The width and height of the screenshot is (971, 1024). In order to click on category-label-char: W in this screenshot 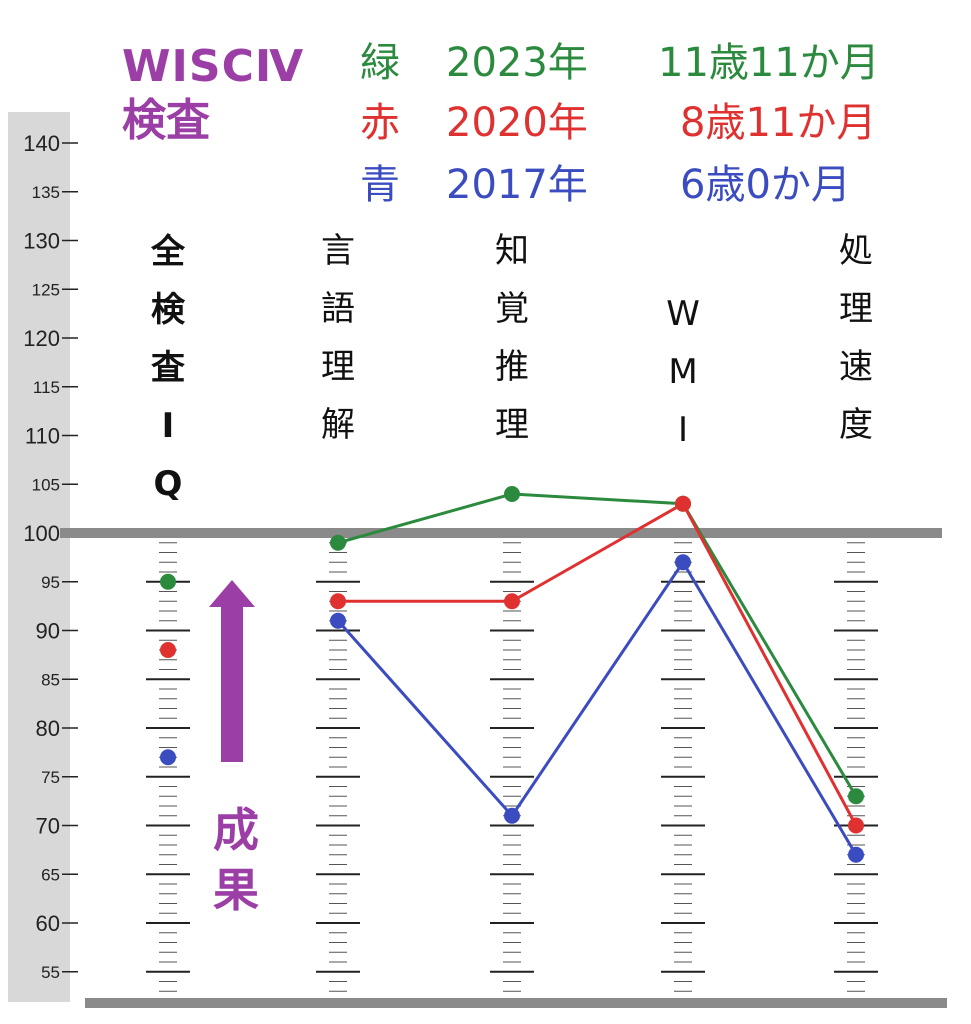, I will do `click(683, 314)`.